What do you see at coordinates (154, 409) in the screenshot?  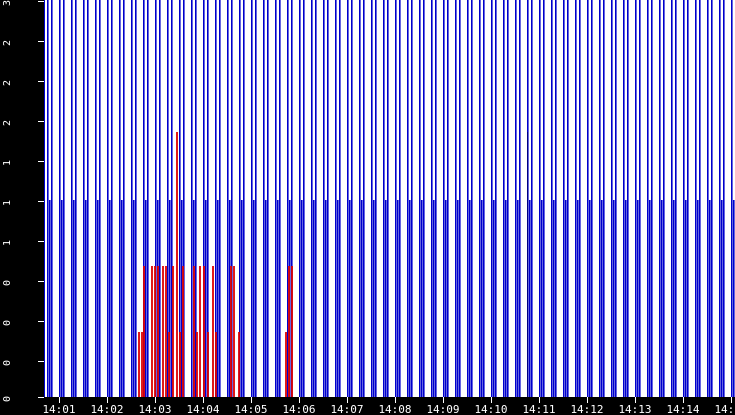 I see `x-tick-label: 14:03` at bounding box center [154, 409].